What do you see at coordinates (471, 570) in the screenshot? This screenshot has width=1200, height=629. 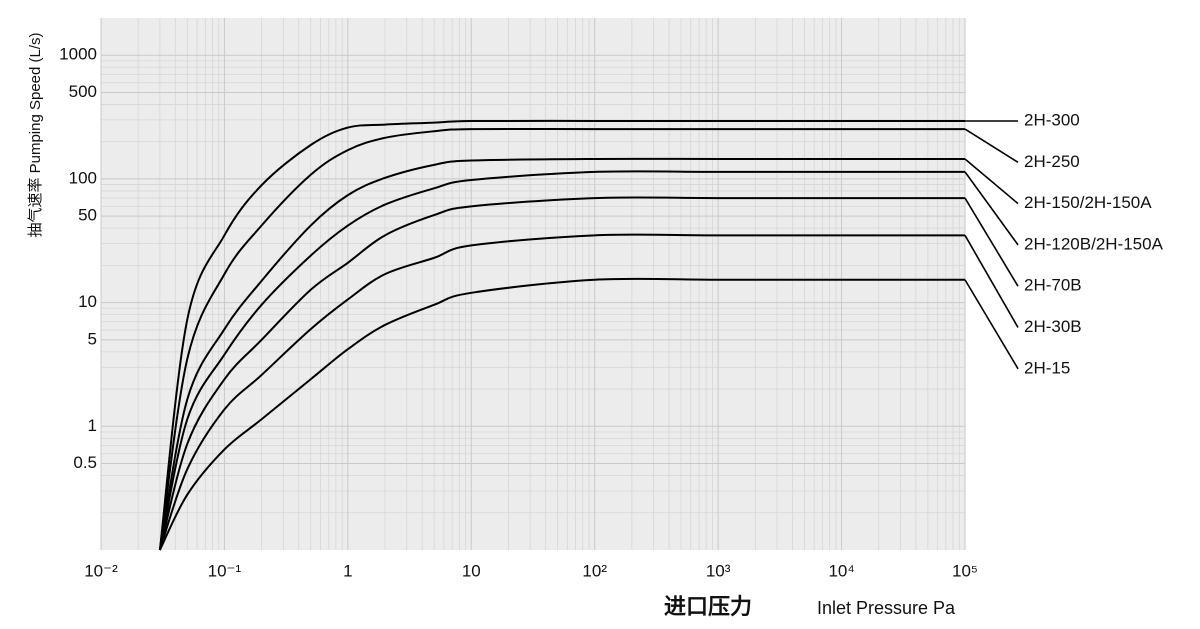 I see `x-tick-label: 10` at bounding box center [471, 570].